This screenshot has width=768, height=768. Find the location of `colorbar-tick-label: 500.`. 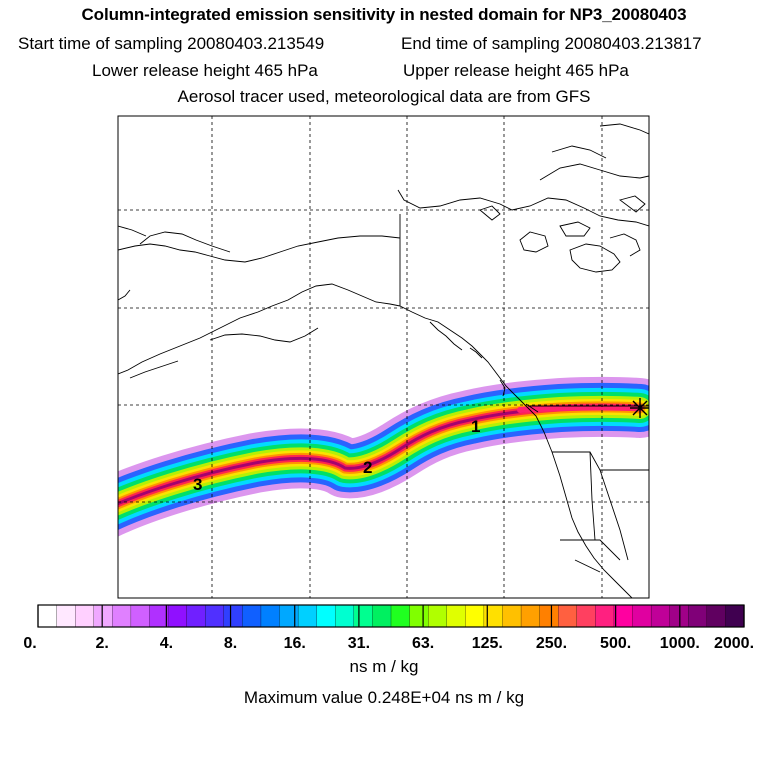

colorbar-tick-label: 500. is located at coordinates (616, 643).